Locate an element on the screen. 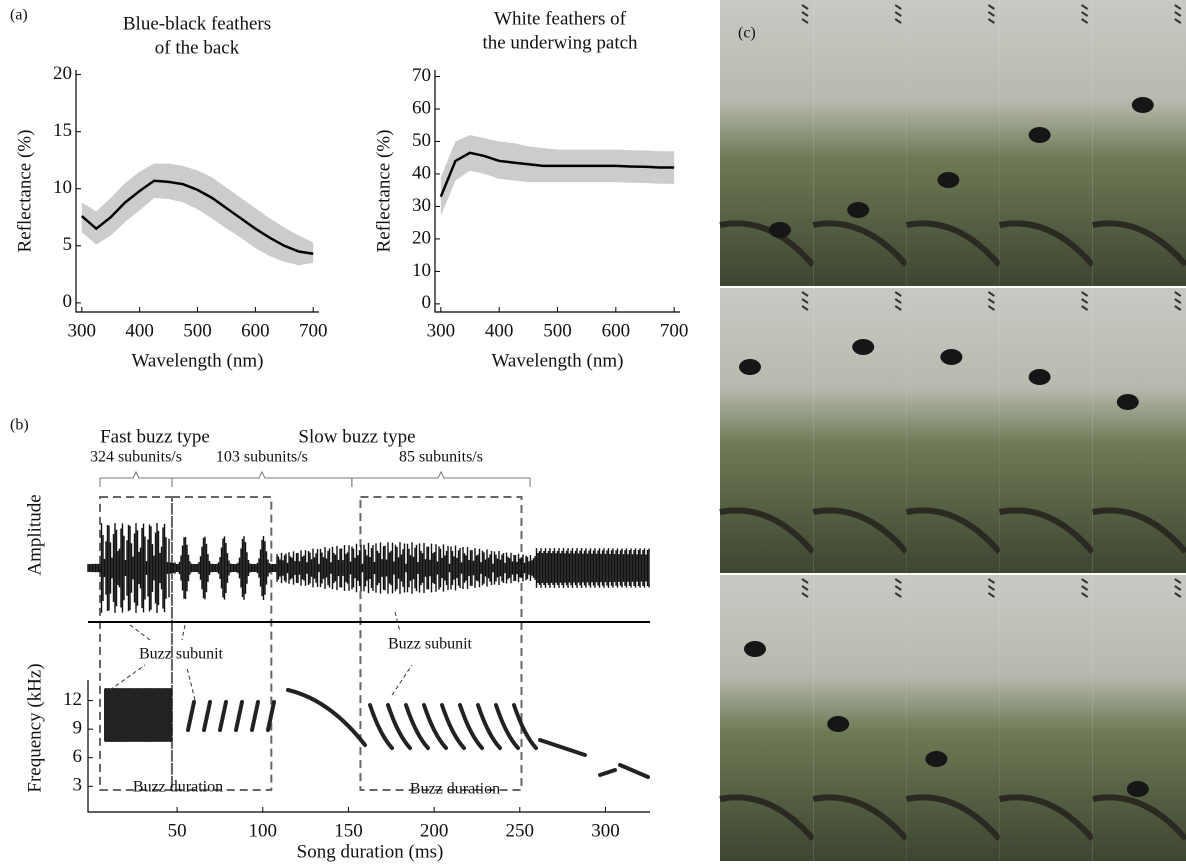  x-tick-label: 100 is located at coordinates (263, 830).